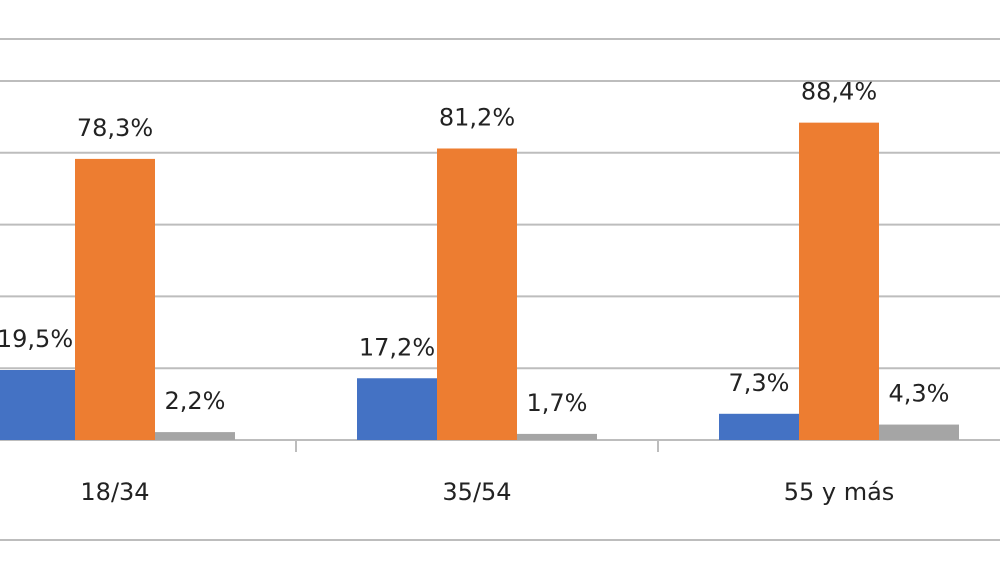  What do you see at coordinates (114, 492) in the screenshot?
I see `x-tick-label: 18/34` at bounding box center [114, 492].